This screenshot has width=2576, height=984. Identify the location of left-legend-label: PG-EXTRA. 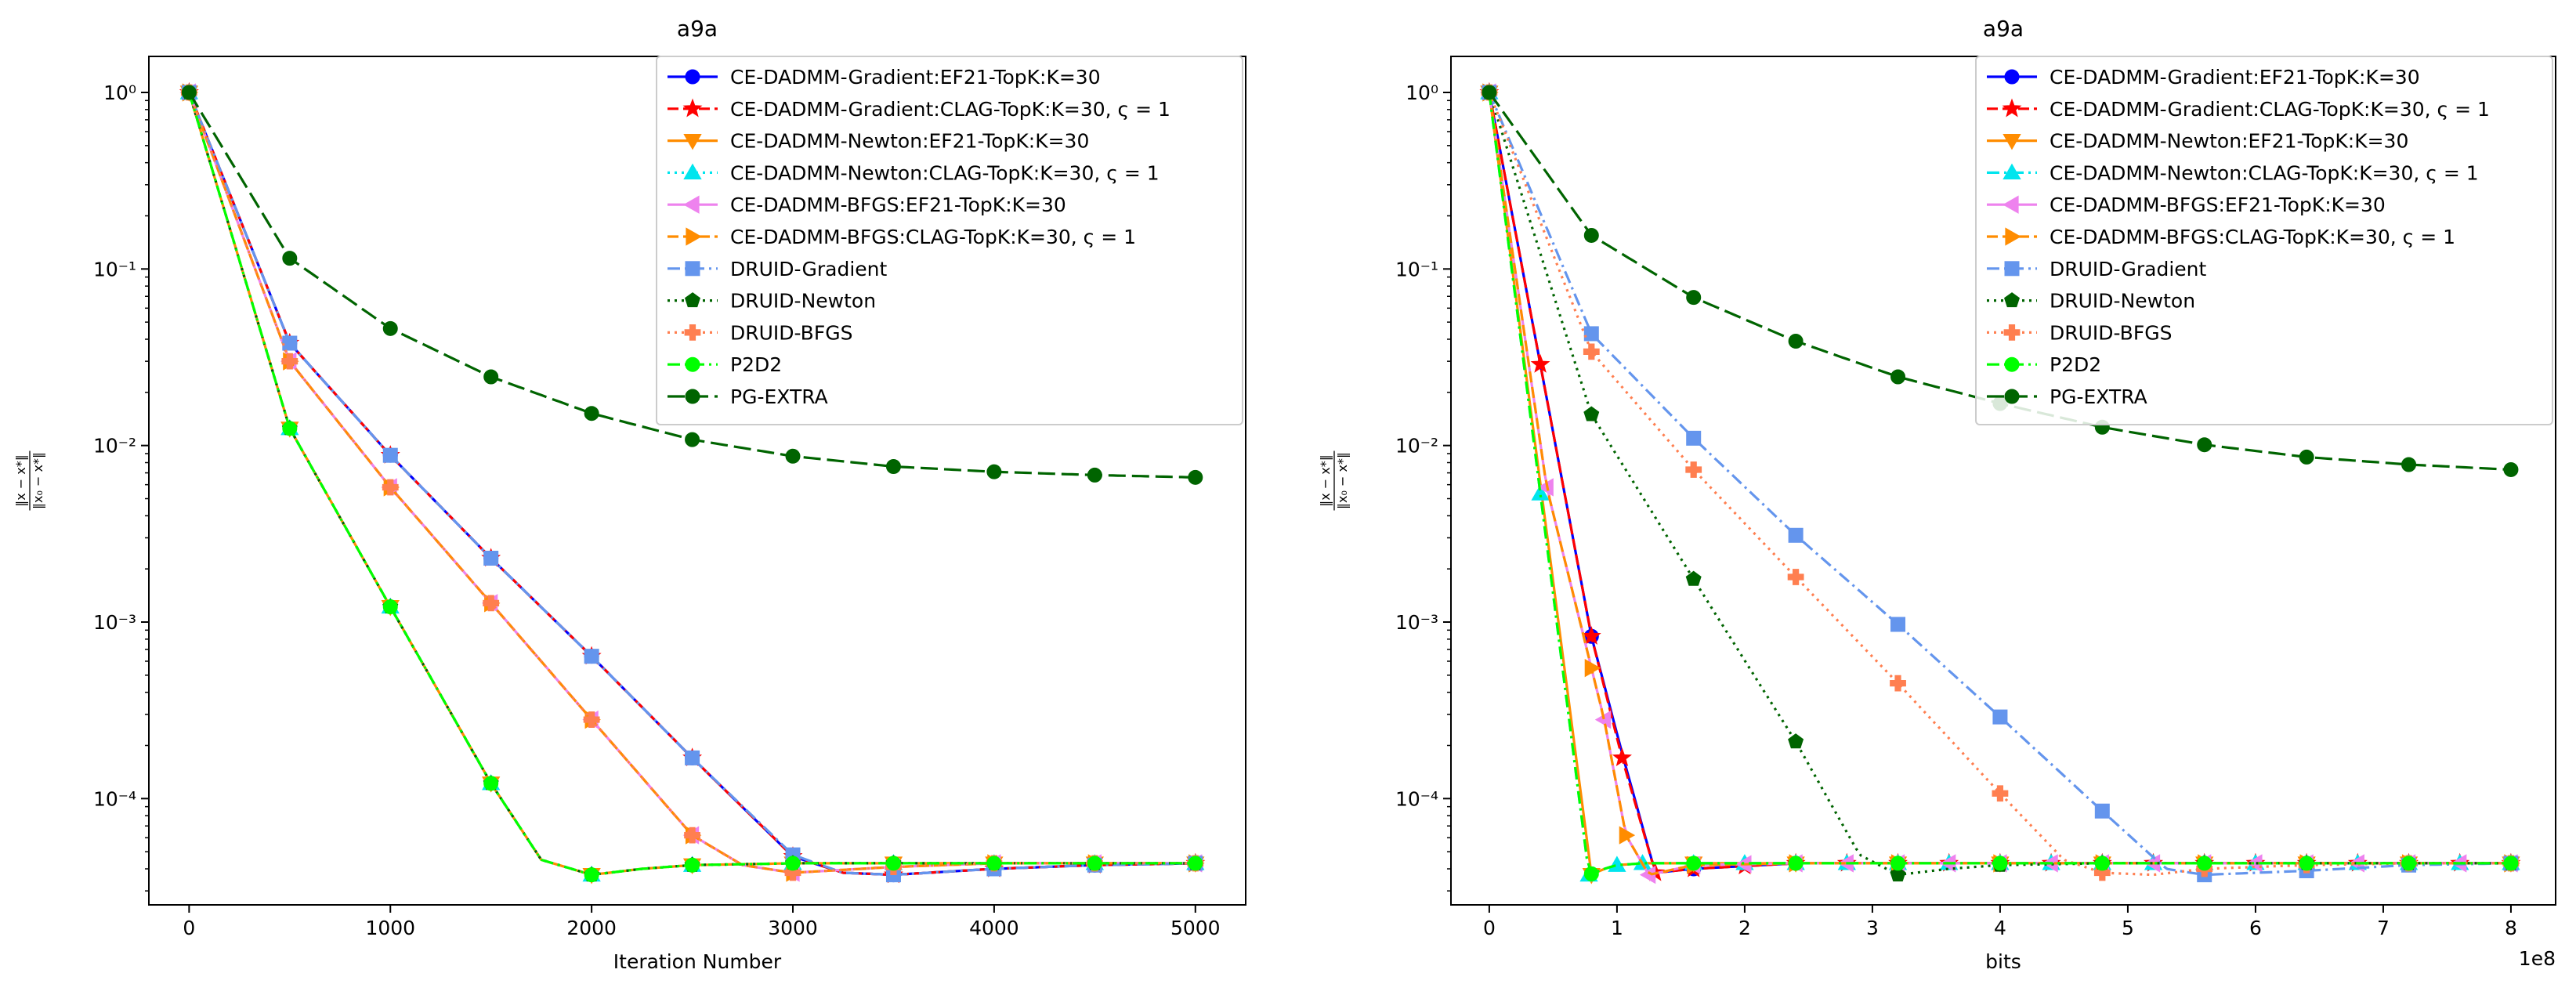
(779, 396).